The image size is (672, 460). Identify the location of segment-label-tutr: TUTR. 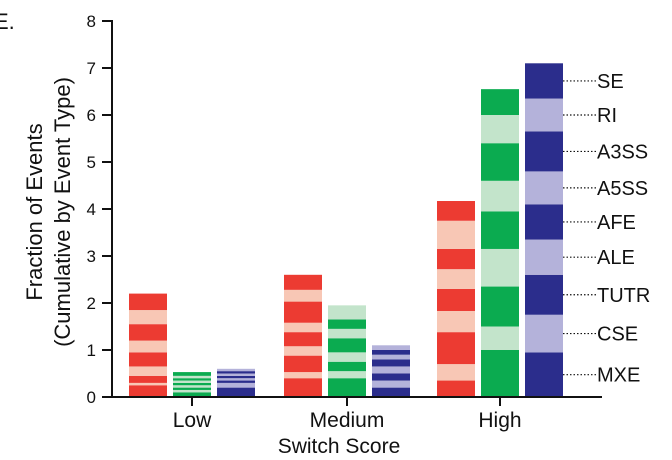
(623, 296).